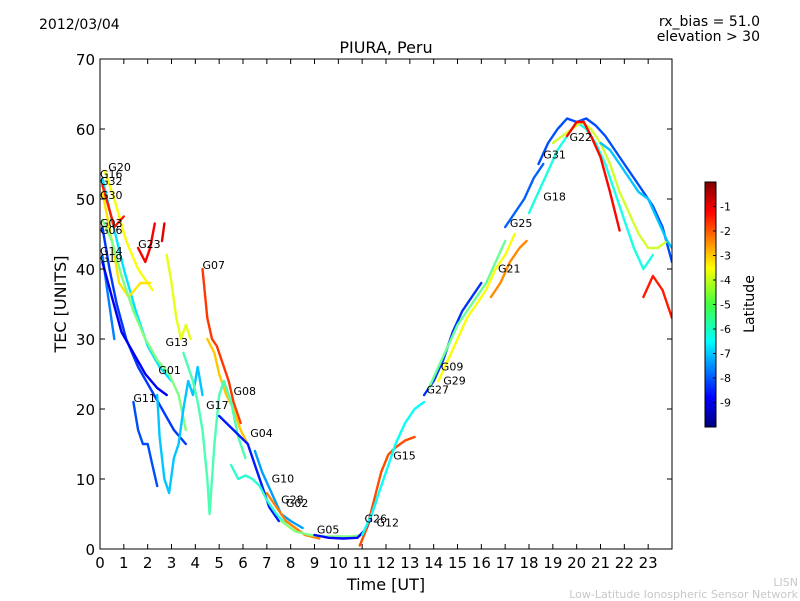  I want to click on x-tick-label: 21, so click(600, 563).